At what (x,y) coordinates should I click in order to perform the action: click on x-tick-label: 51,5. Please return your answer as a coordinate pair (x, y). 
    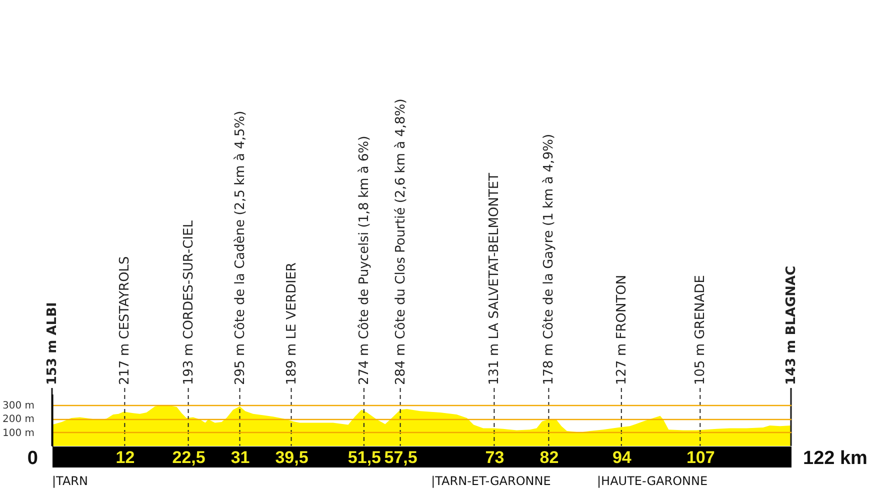
    Looking at the image, I should click on (364, 457).